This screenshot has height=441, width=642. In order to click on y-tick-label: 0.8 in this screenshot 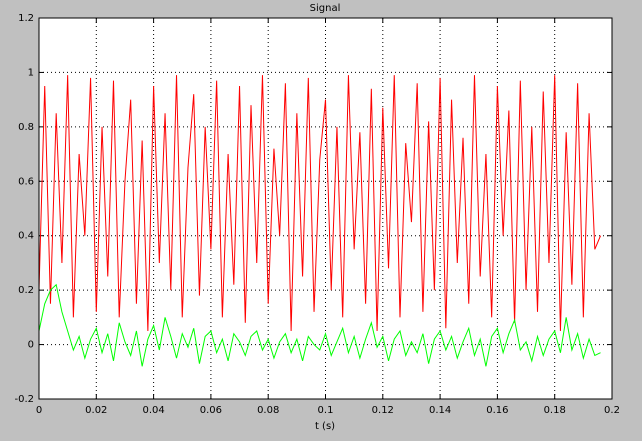, I will do `click(26, 127)`.